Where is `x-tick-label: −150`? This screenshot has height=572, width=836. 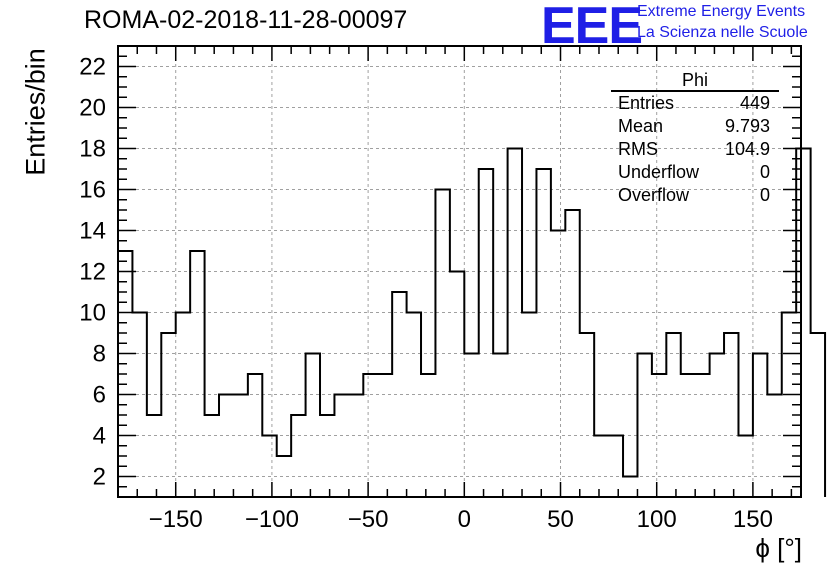 x-tick-label: −150 is located at coordinates (176, 519).